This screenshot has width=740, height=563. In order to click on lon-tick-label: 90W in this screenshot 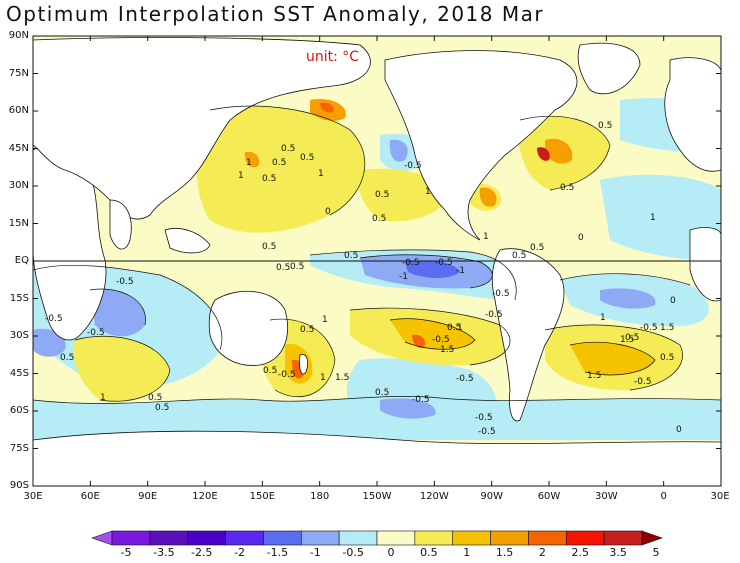, I will do `click(491, 496)`.